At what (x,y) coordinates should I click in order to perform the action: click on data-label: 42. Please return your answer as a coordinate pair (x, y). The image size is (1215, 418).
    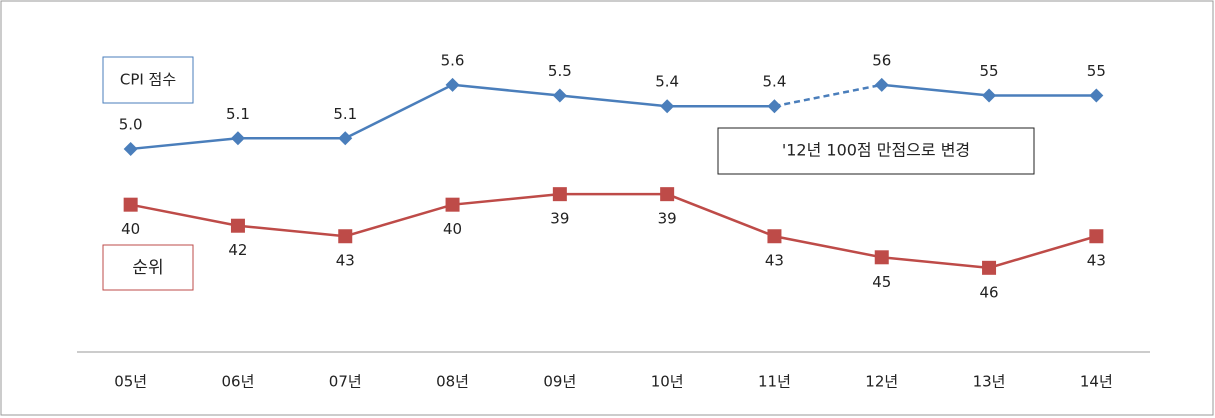
    Looking at the image, I should click on (237, 250).